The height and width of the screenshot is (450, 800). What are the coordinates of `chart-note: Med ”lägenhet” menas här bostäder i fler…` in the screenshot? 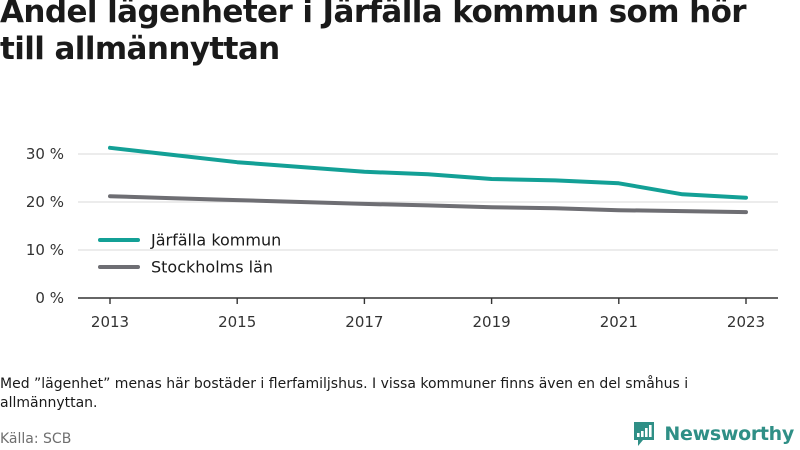 It's located at (344, 393).